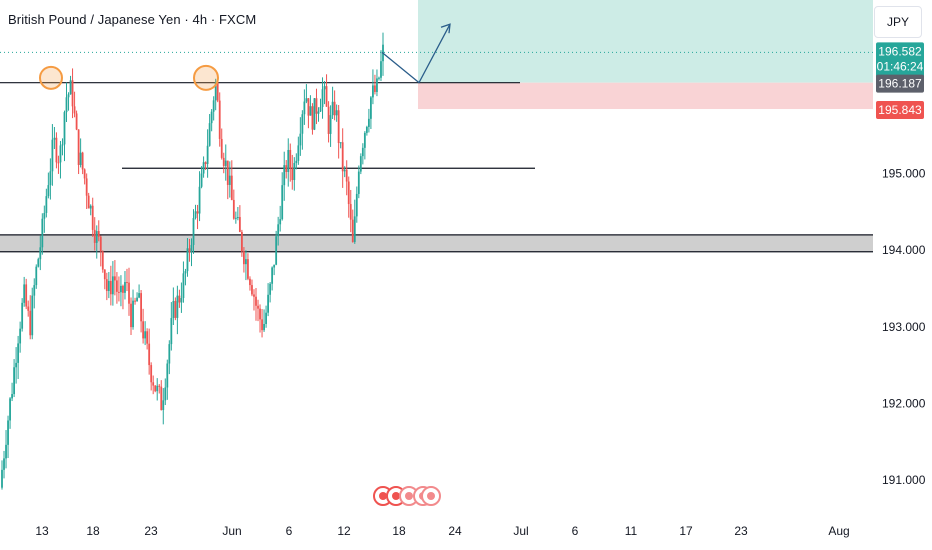  I want to click on stop-loss-zone, so click(645, 96).